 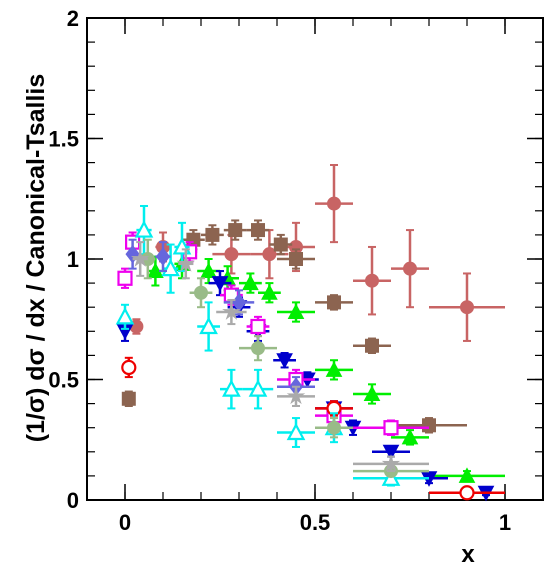 I want to click on y-tick-label: 1.5, so click(x=63, y=139).